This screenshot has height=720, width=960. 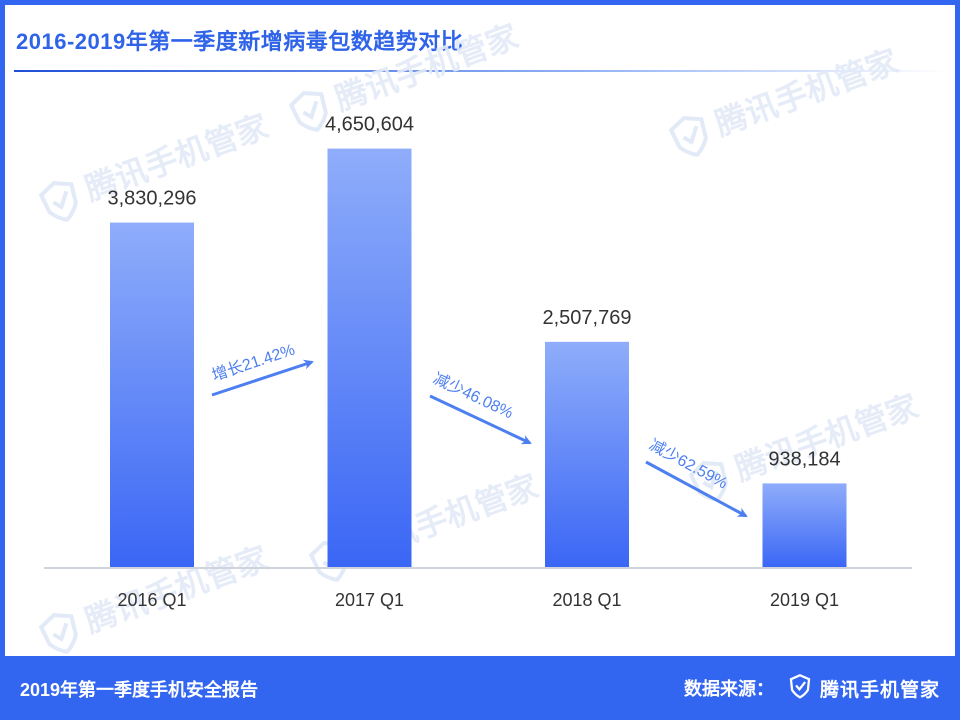 I want to click on bar-2016-q1, so click(x=152, y=395).